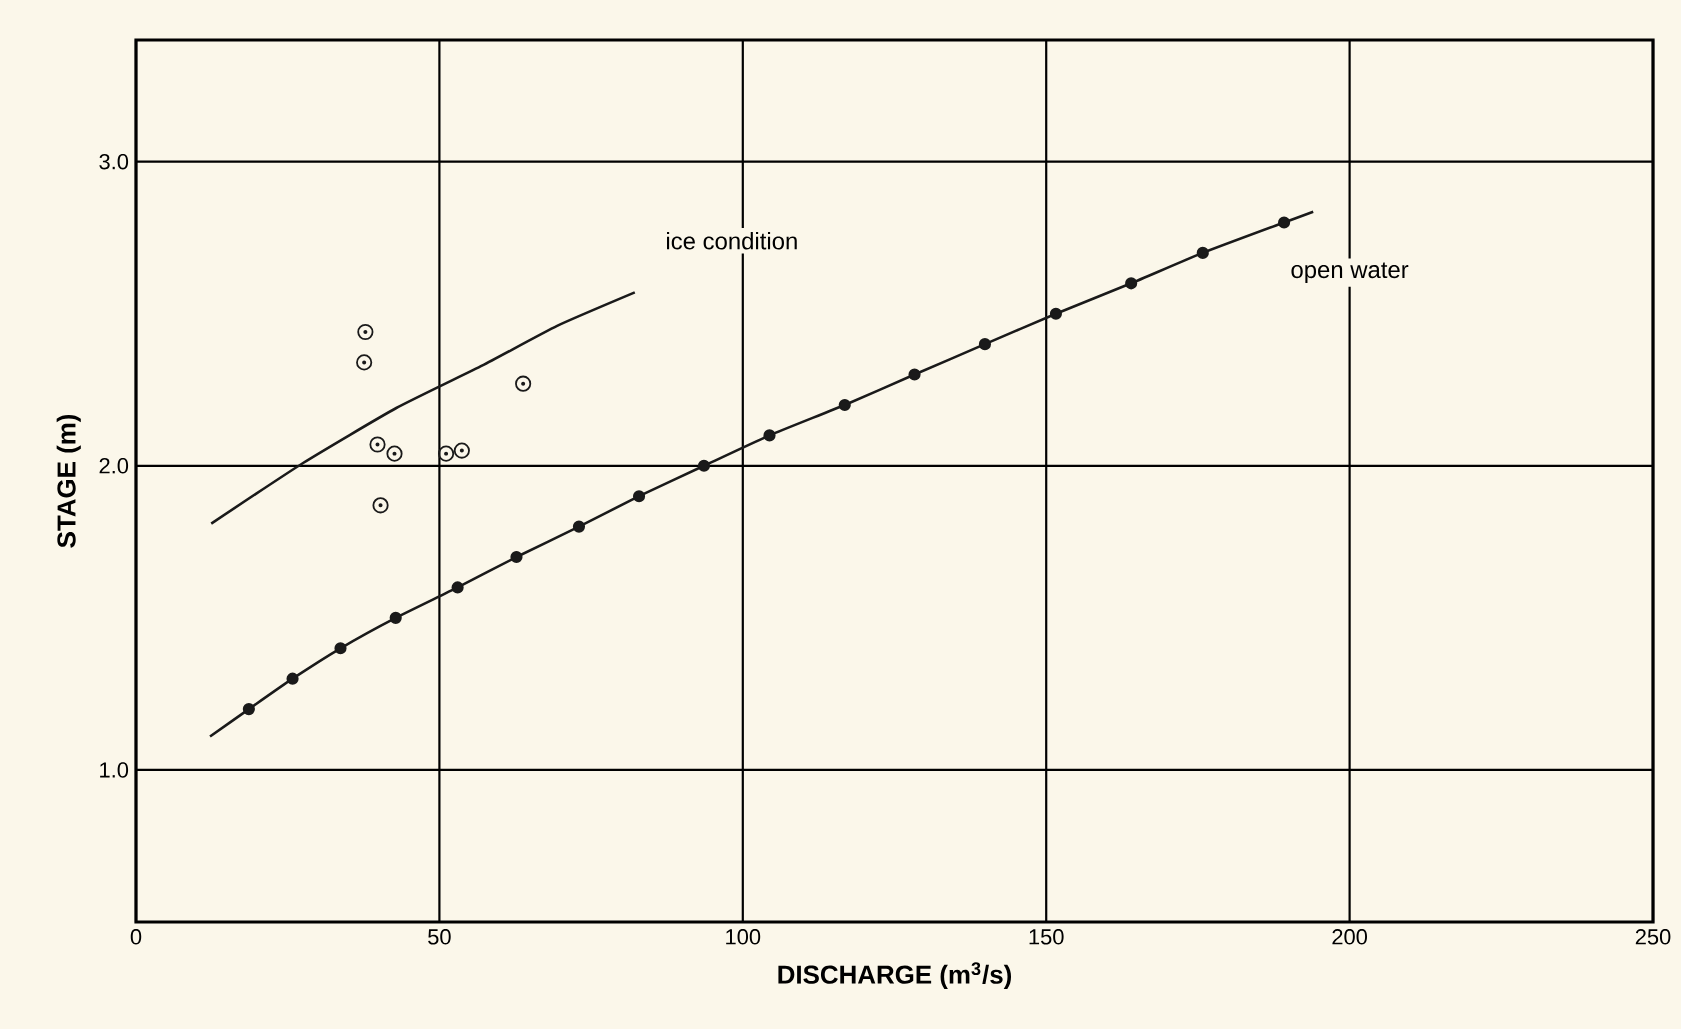  Describe the element at coordinates (743, 937) in the screenshot. I see `x-tick-label: 100` at that location.